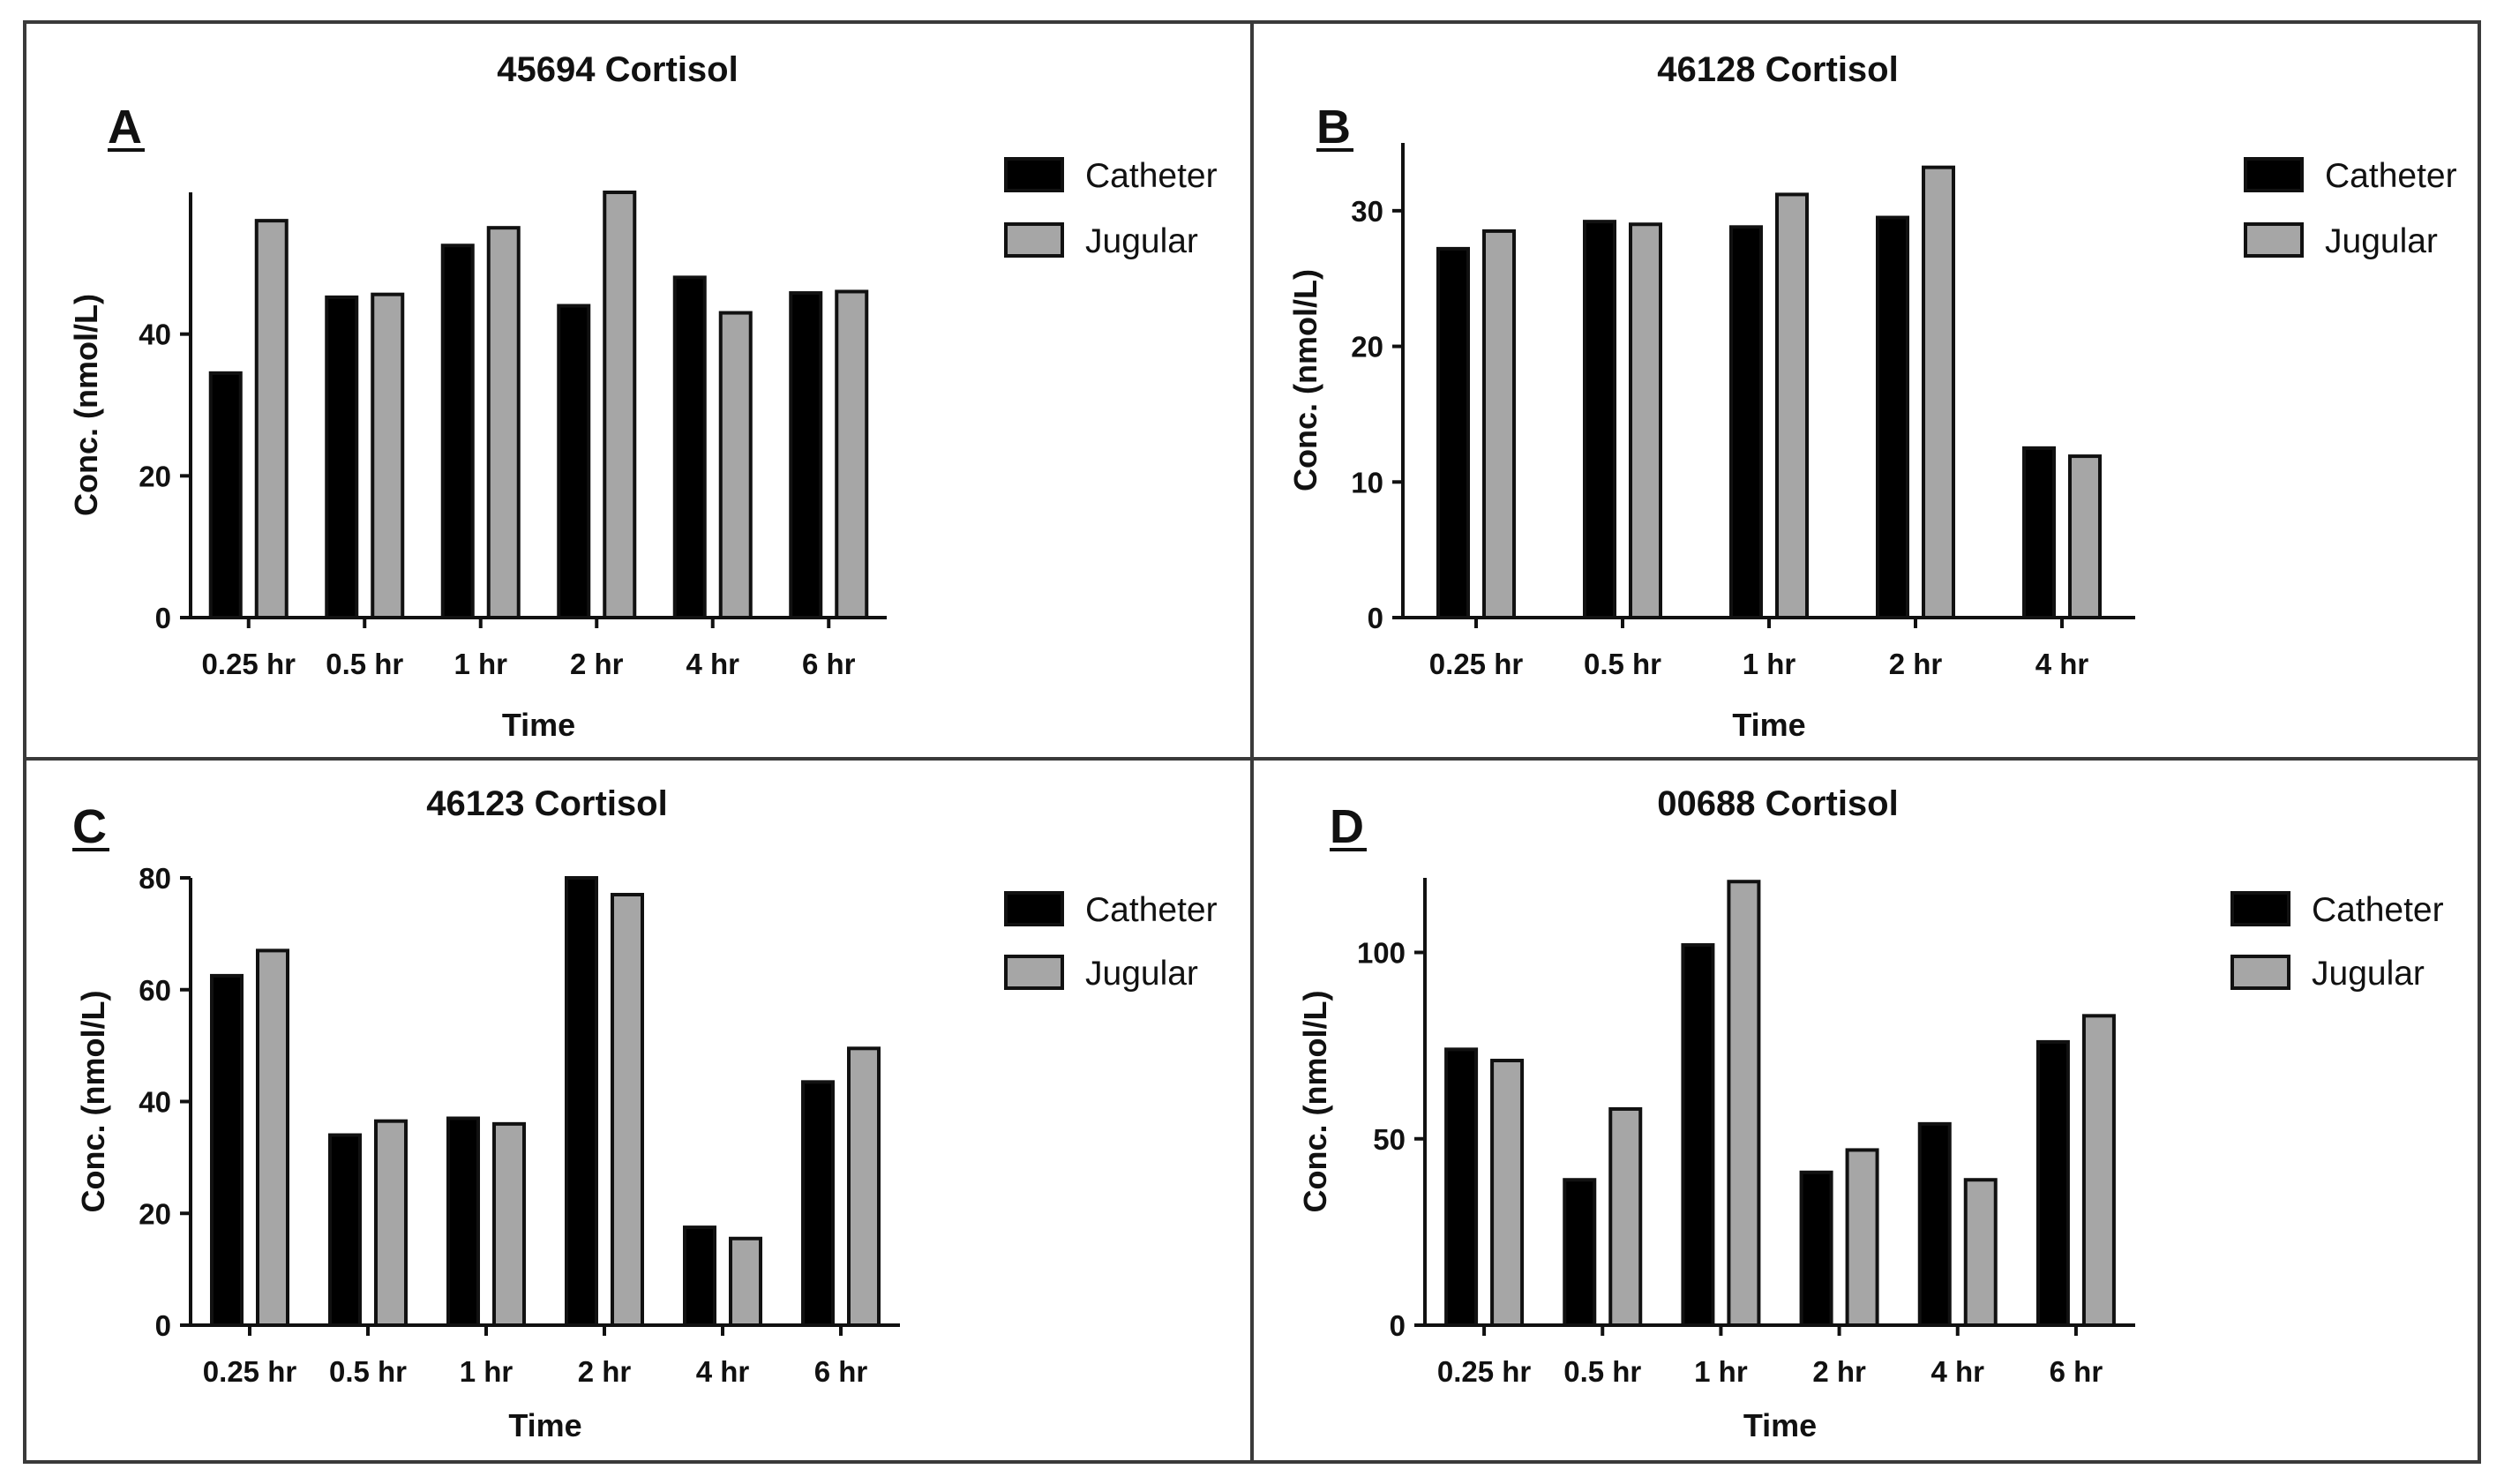 The image size is (2504, 1484). Describe the element at coordinates (1778, 803) in the screenshot. I see `chart-title: 00688 Cortisol` at that location.